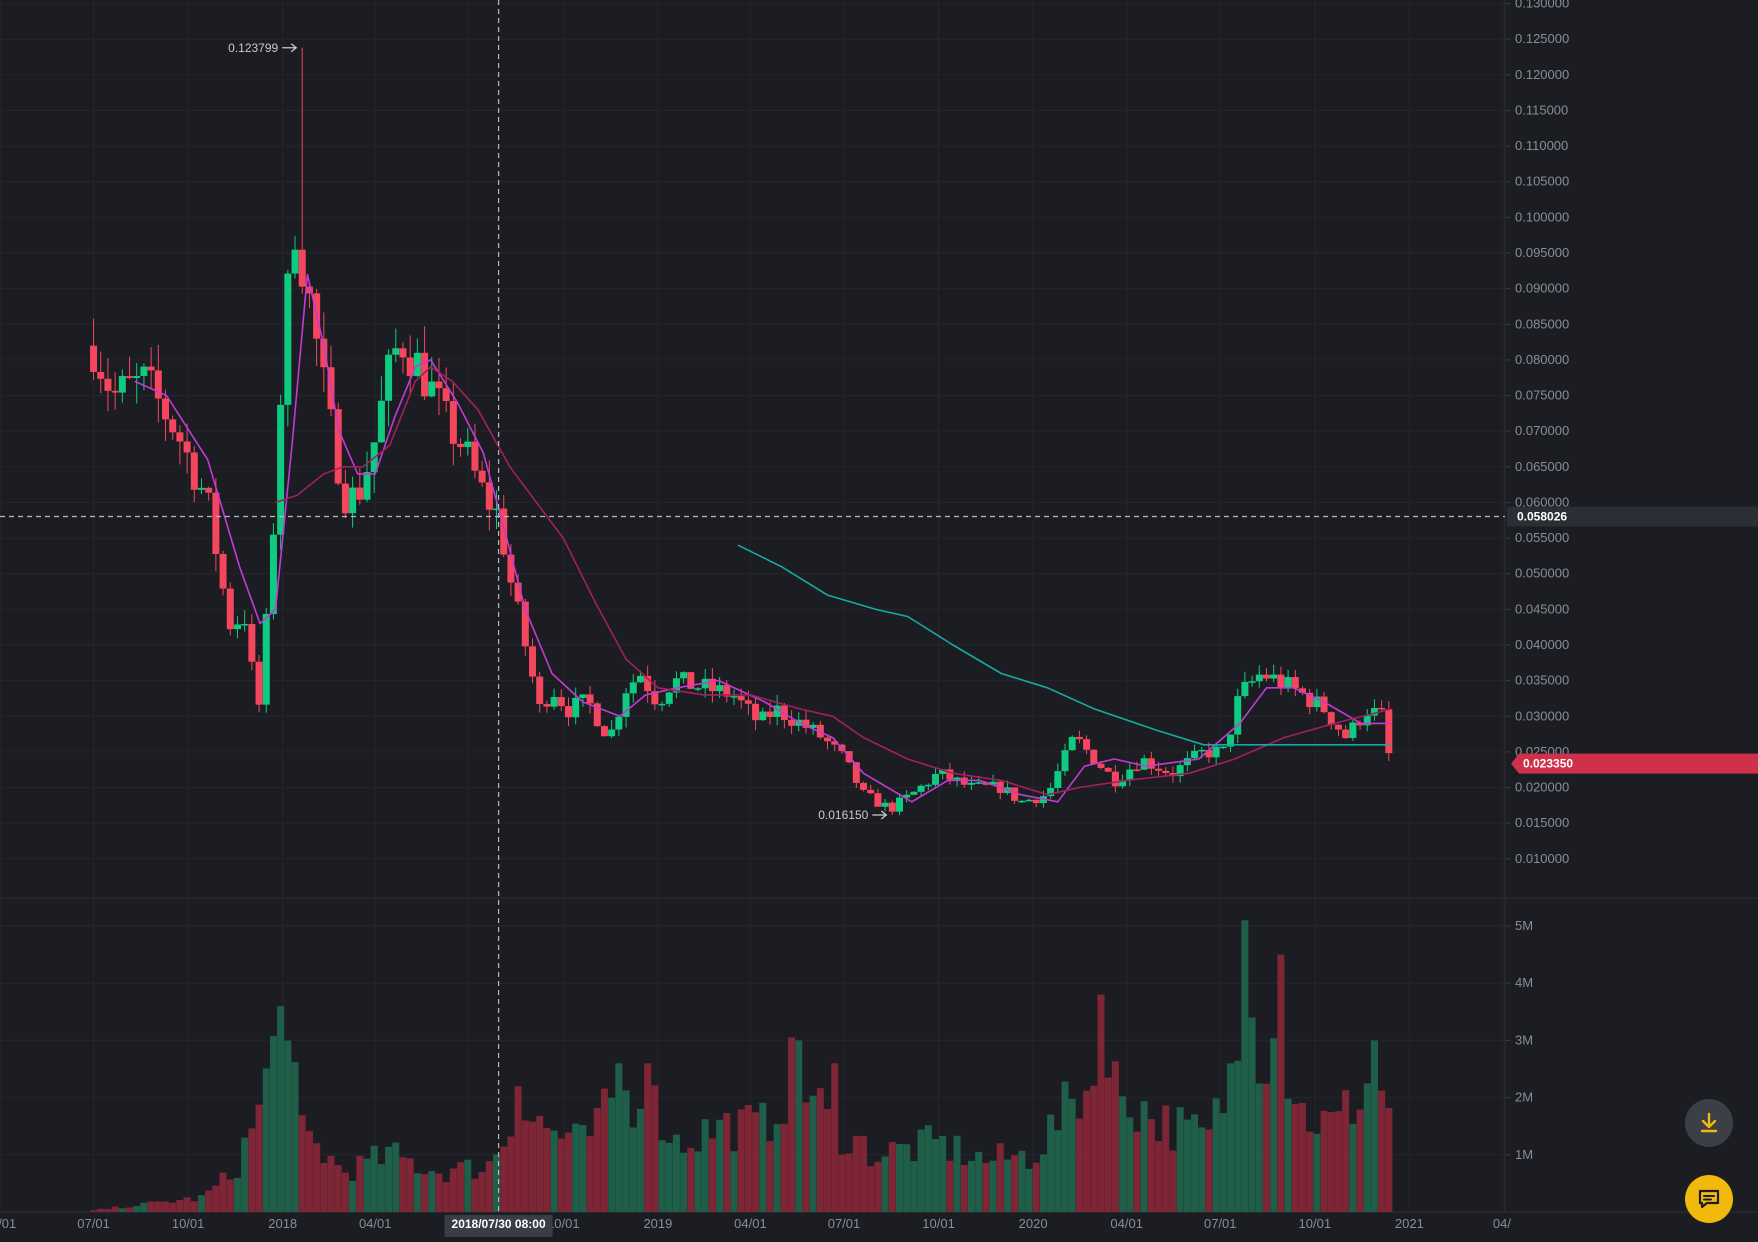 This screenshot has height=1242, width=1758. Describe the element at coordinates (1542, 5) in the screenshot. I see `price-tick-label: 0.130000` at that location.